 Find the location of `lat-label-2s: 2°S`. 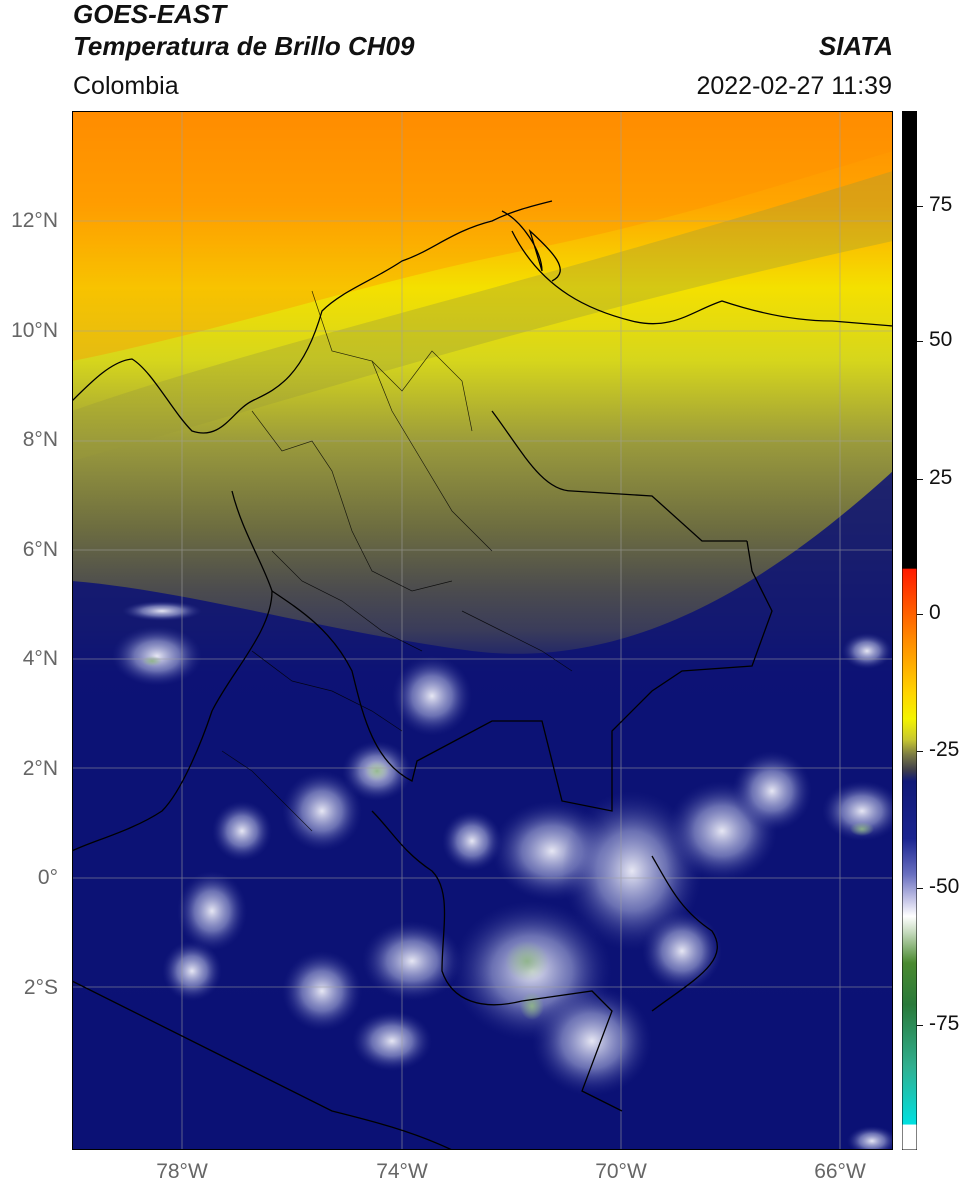

lat-label-2s: 2°S is located at coordinates (40, 987).